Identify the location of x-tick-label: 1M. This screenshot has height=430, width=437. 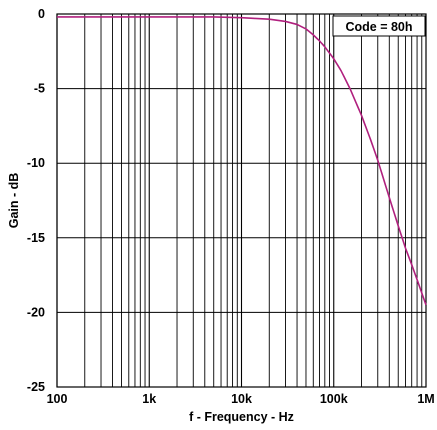
(425, 399).